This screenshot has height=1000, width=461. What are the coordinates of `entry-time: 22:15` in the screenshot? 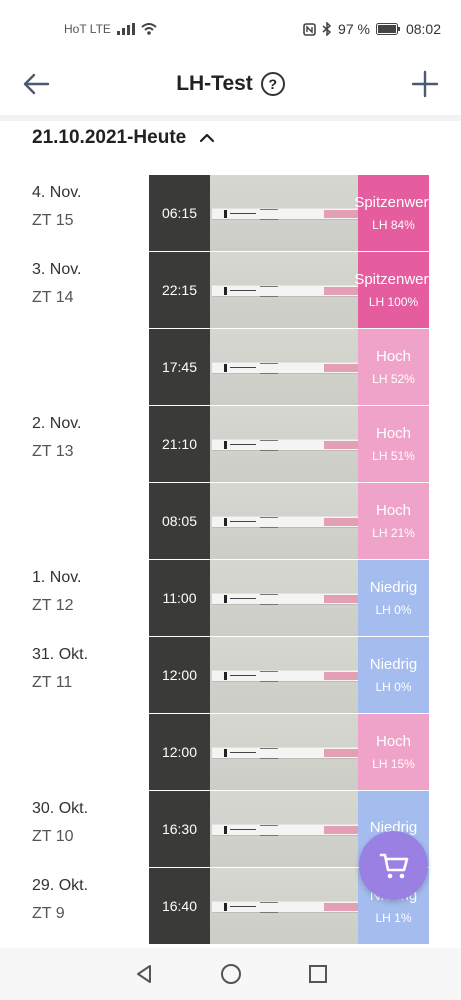 It's located at (179, 290).